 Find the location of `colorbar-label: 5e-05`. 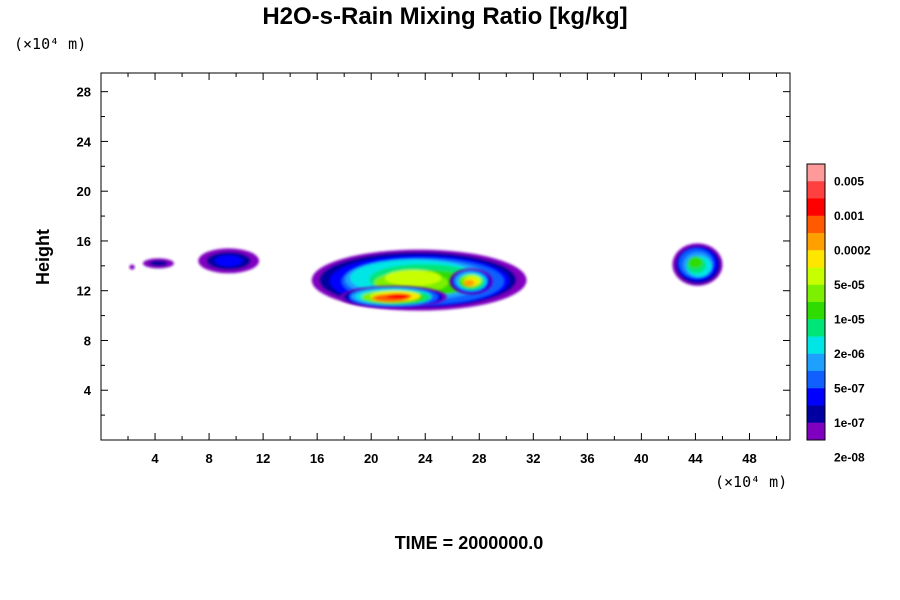

colorbar-label: 5e-05 is located at coordinates (849, 285).